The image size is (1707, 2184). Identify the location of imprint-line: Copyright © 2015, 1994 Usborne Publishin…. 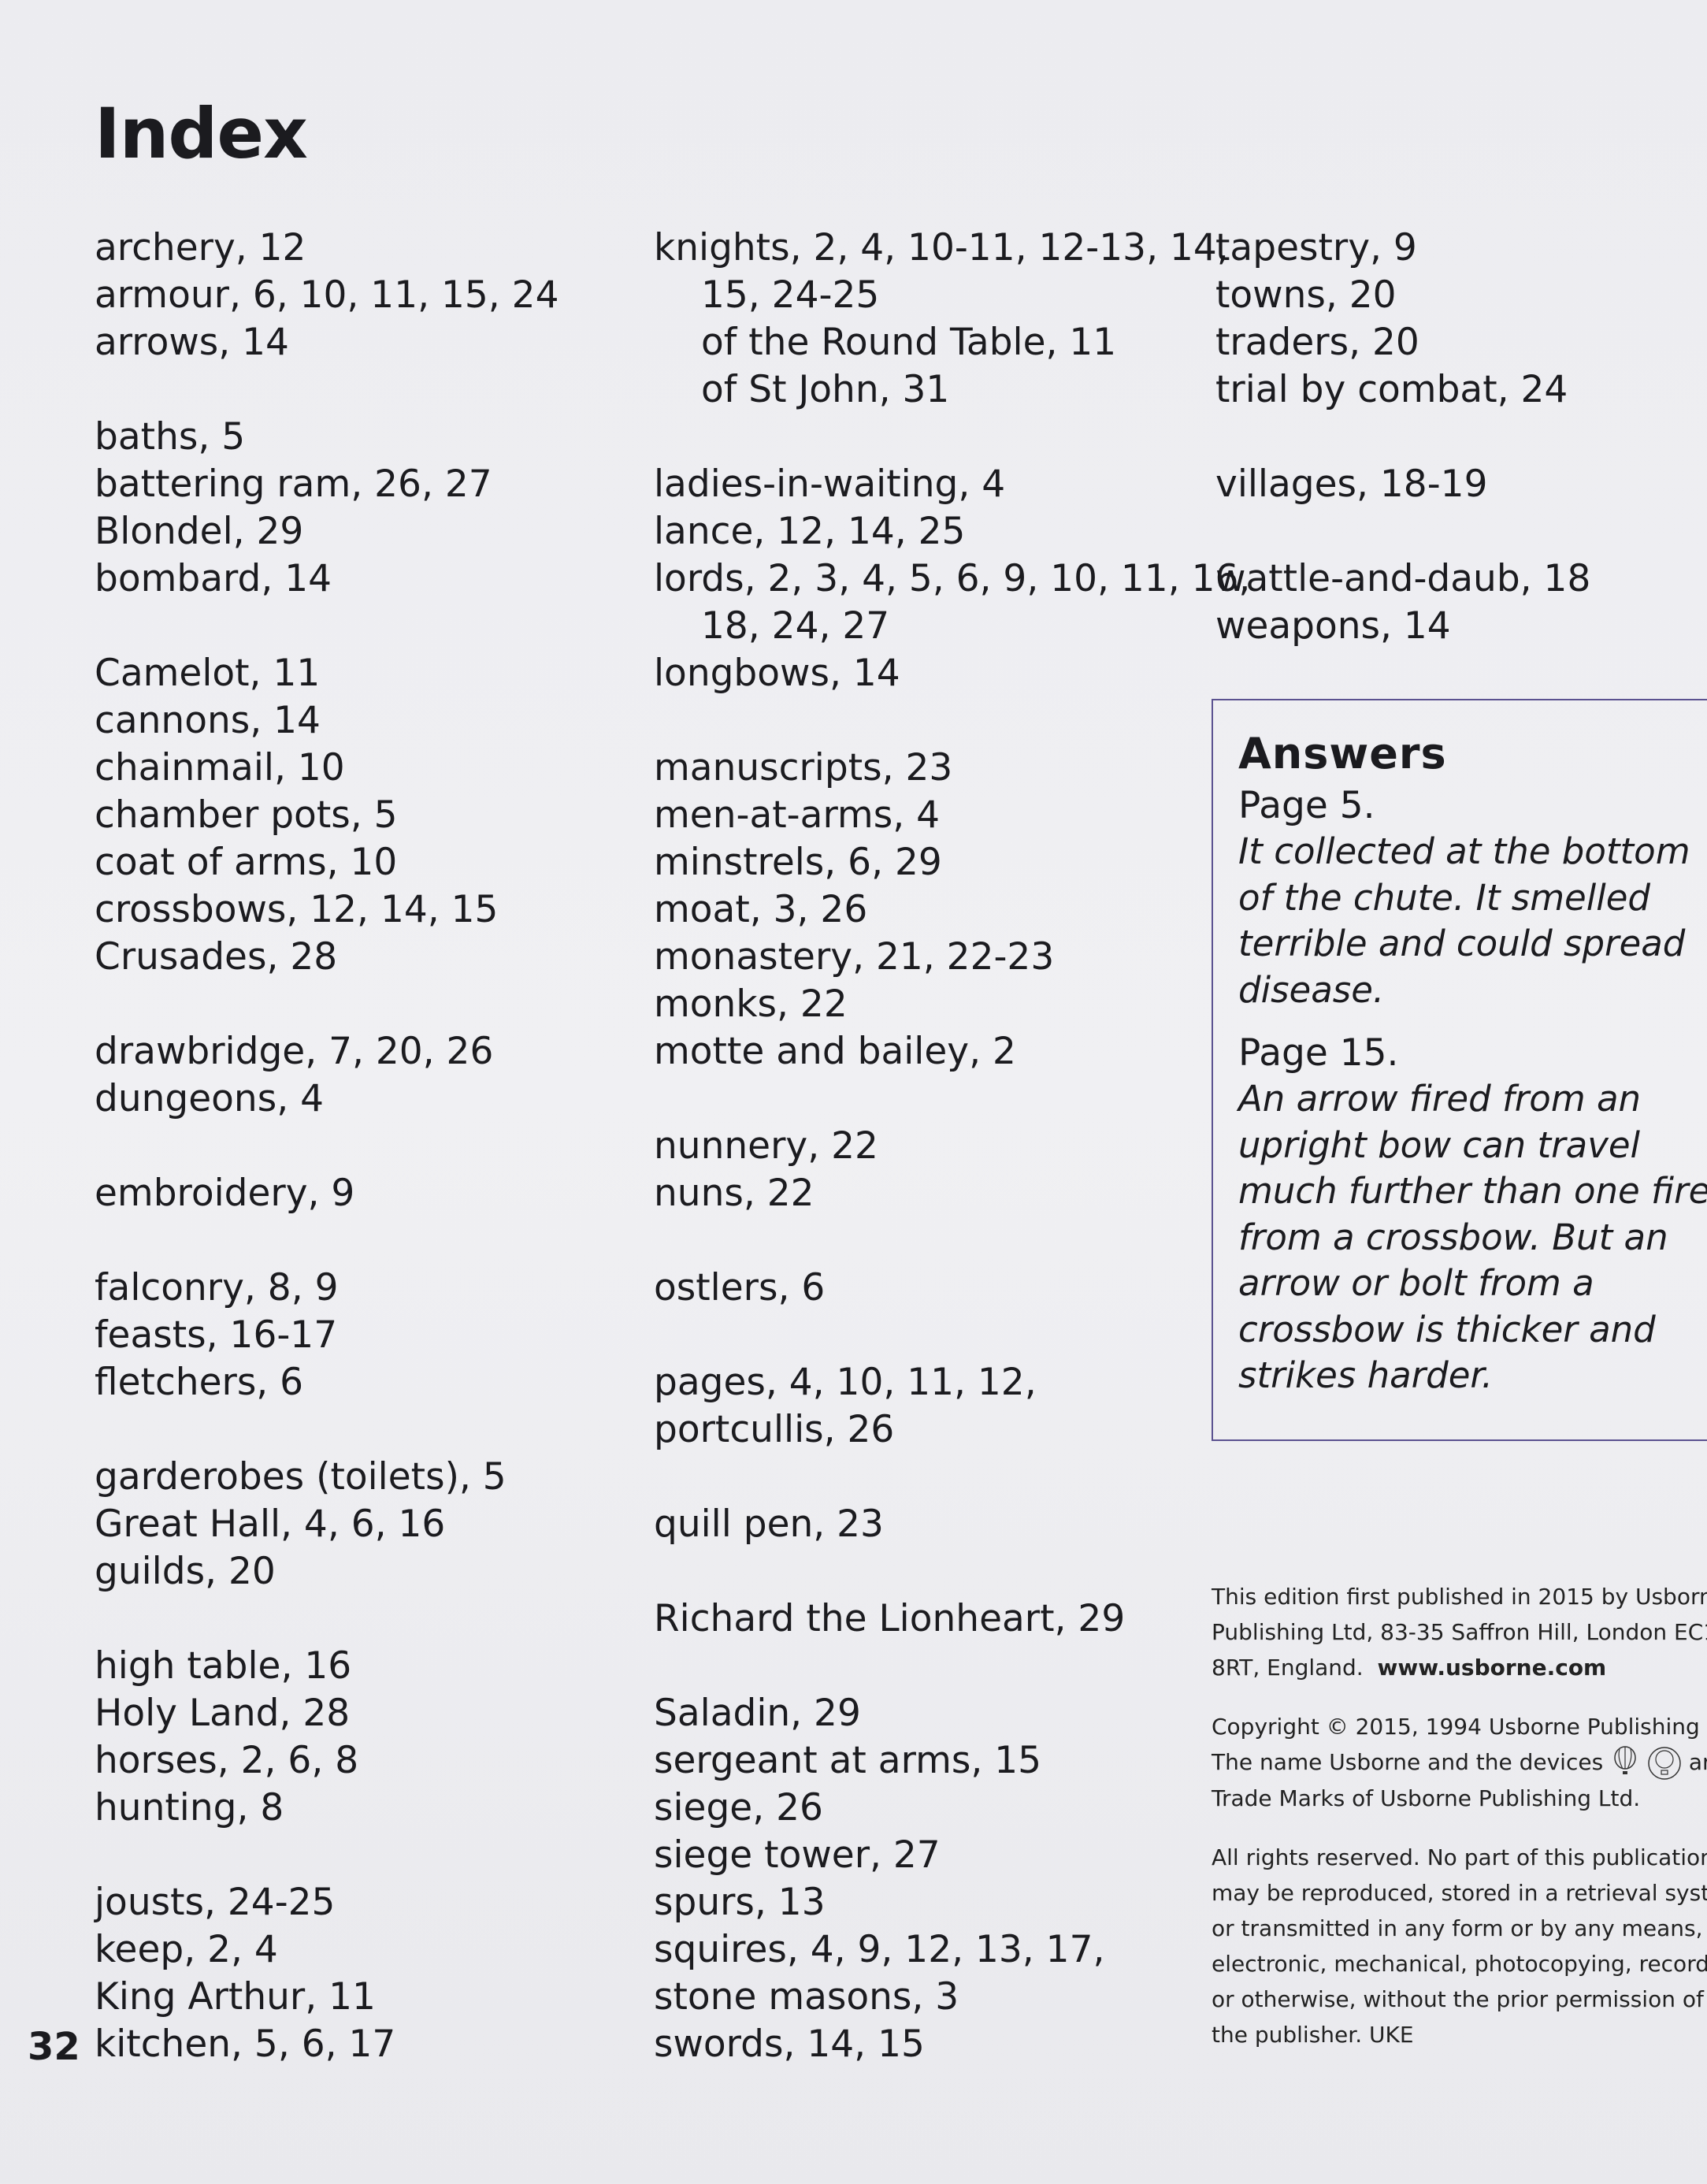
(1459, 1727).